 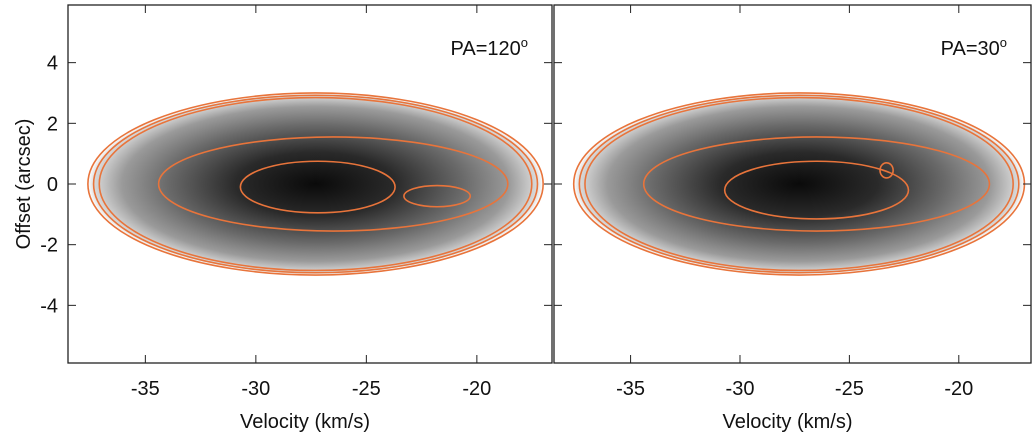 I want to click on annotation-text: PA=120, so click(x=486, y=49).